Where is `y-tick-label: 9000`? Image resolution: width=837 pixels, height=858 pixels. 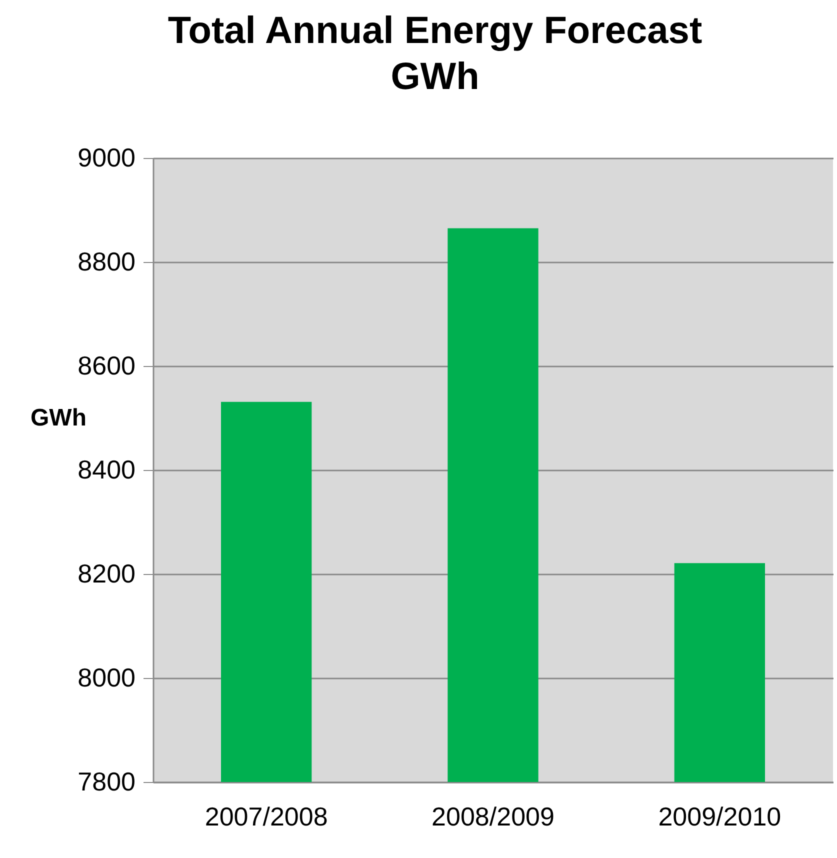
y-tick-label: 9000 is located at coordinates (107, 157).